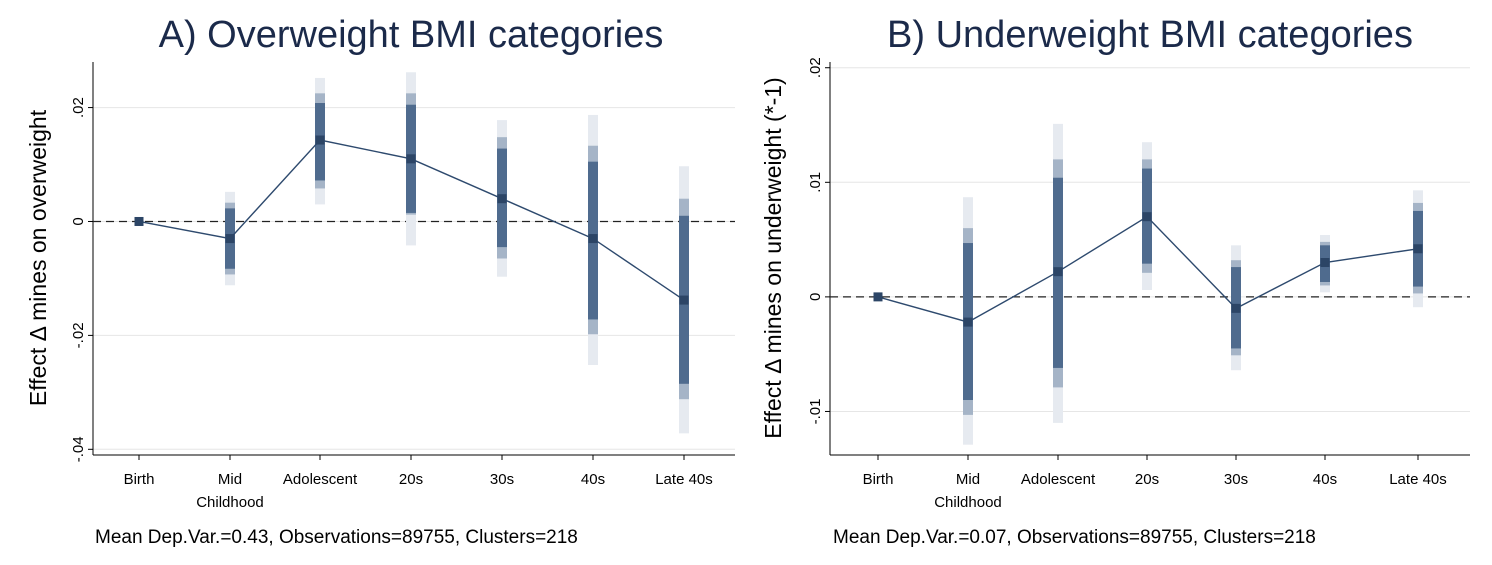  What do you see at coordinates (38, 257) in the screenshot?
I see `y-axis-label: Effect Δ mines on overweight` at bounding box center [38, 257].